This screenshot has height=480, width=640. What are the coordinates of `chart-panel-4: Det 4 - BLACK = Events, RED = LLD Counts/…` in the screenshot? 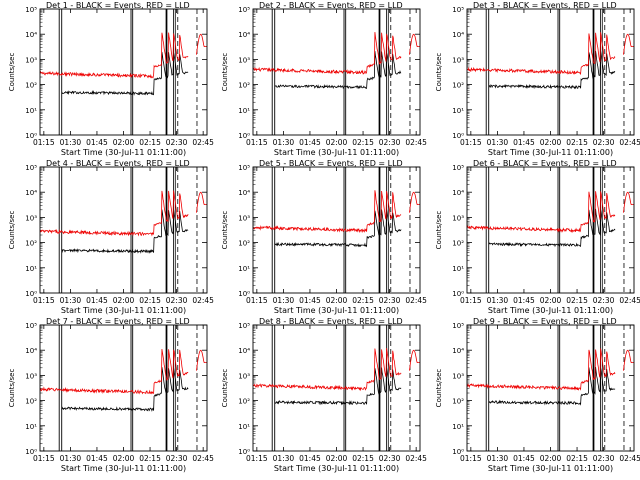 It's located at (111, 237).